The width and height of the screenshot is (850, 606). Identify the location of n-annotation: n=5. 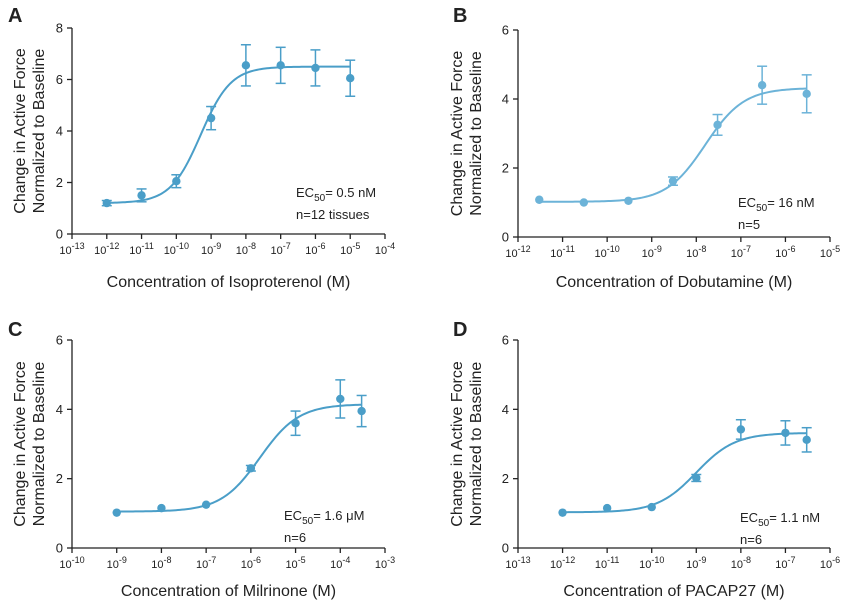
(749, 224).